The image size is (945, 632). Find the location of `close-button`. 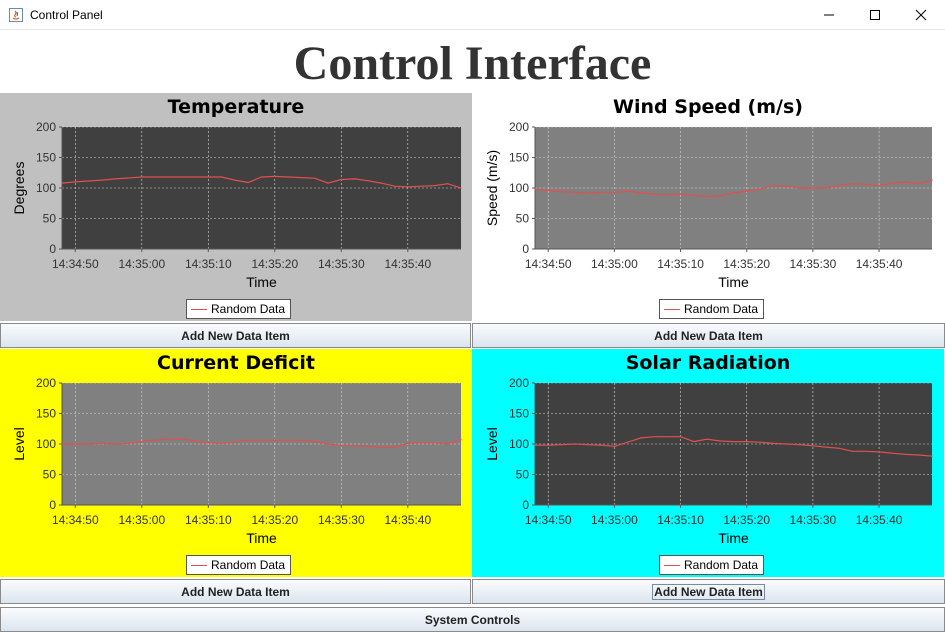

close-button is located at coordinates (921, 15).